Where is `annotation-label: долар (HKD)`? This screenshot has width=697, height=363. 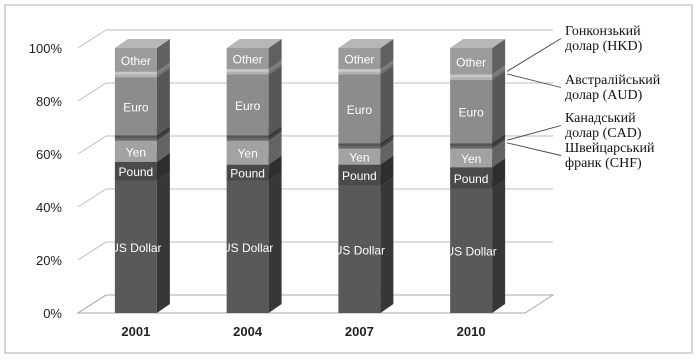
annotation-label: долар (HKD) is located at coordinates (604, 46).